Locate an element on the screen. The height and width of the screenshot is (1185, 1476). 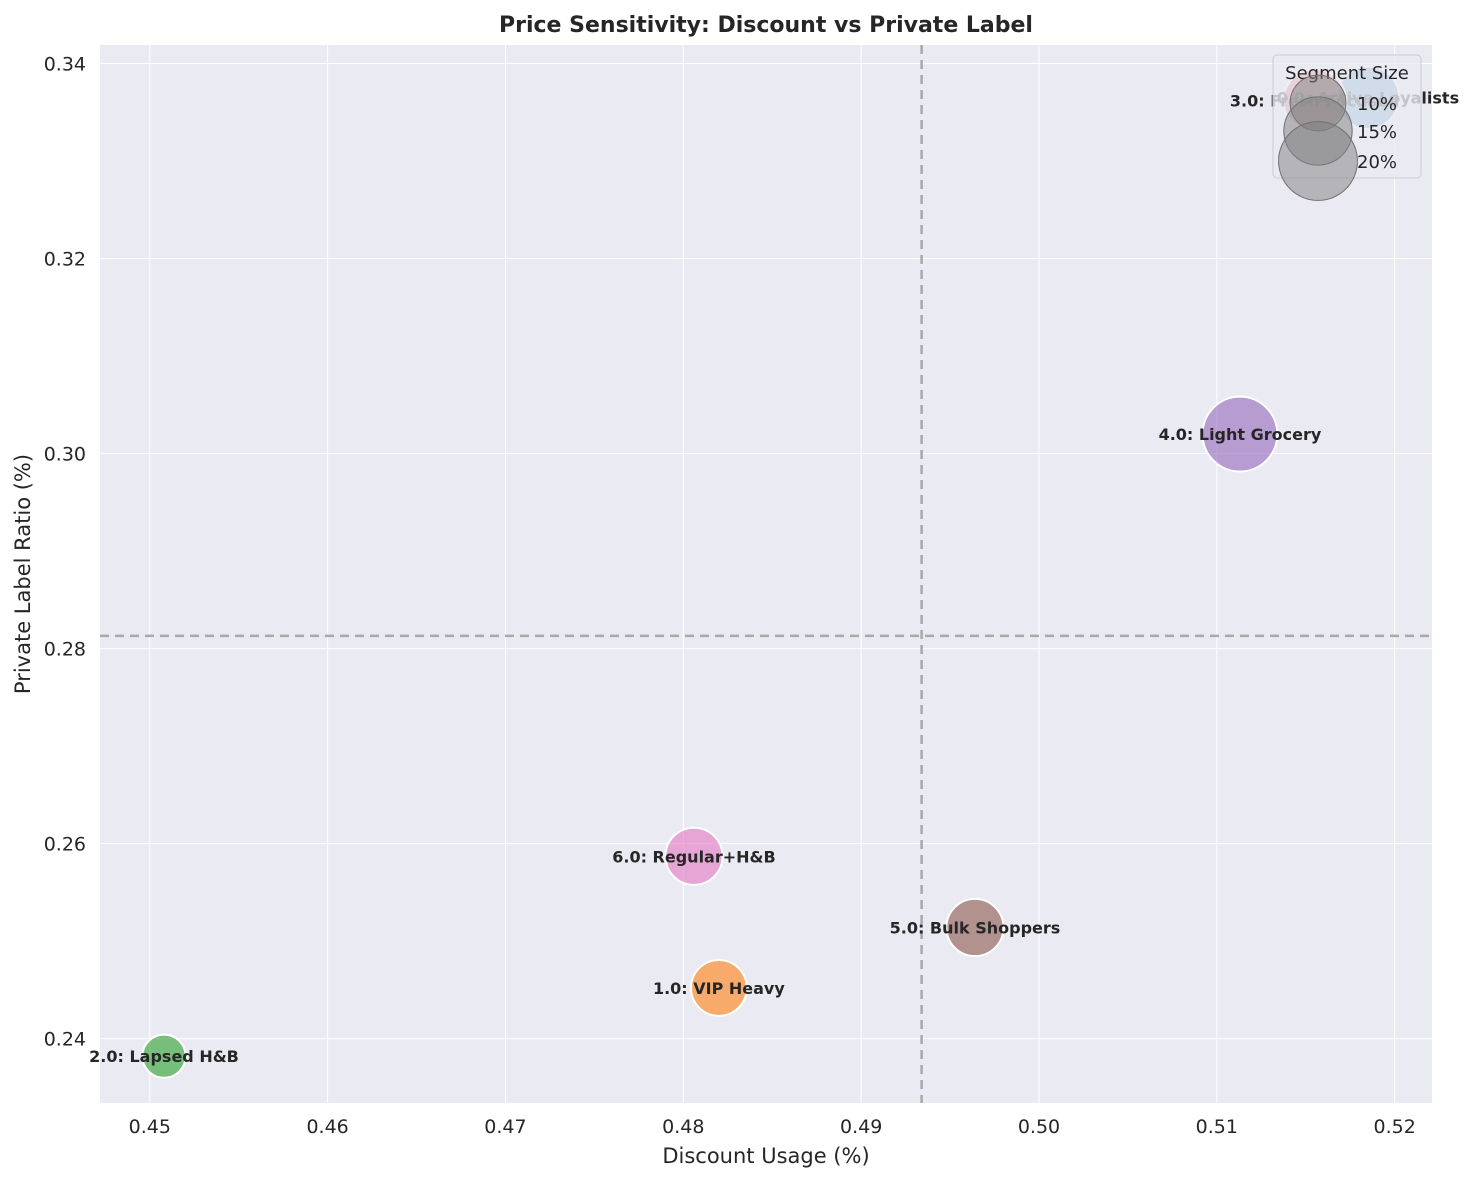
legend-label: 10% is located at coordinates (1377, 104).